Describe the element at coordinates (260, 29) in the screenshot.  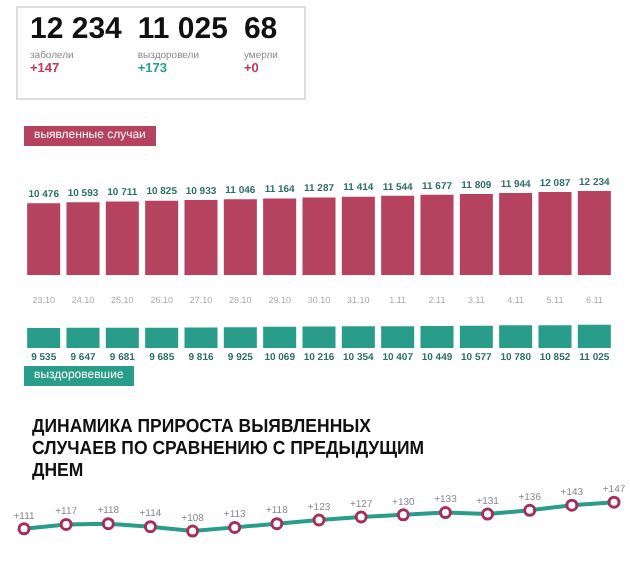
I see `text: 68` at that location.